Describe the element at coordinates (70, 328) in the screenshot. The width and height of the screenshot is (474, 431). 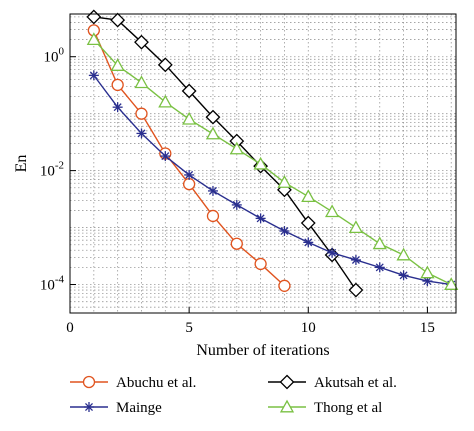
I see `x-tick-label: 0` at that location.